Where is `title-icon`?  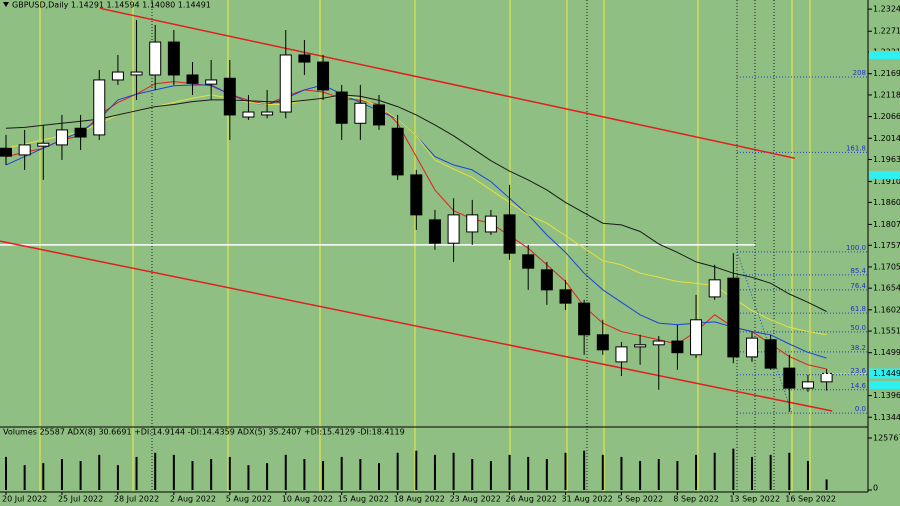
title-icon is located at coordinates (6, 4).